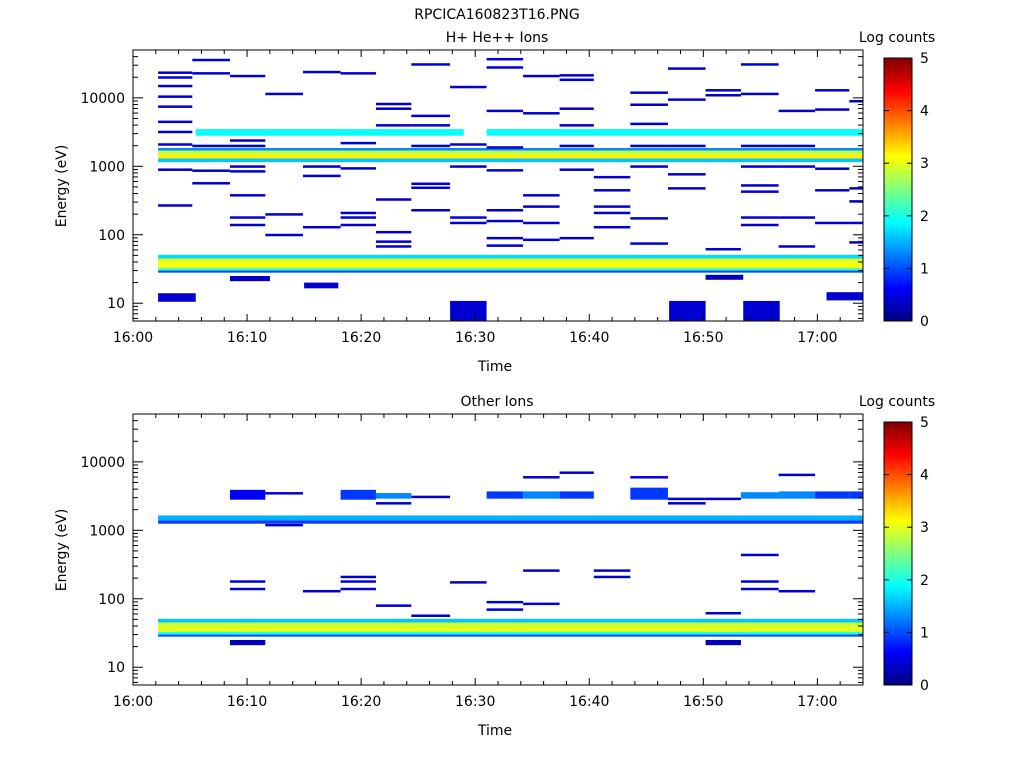  I want to click on colorbar-tick-label: 2, so click(924, 581).